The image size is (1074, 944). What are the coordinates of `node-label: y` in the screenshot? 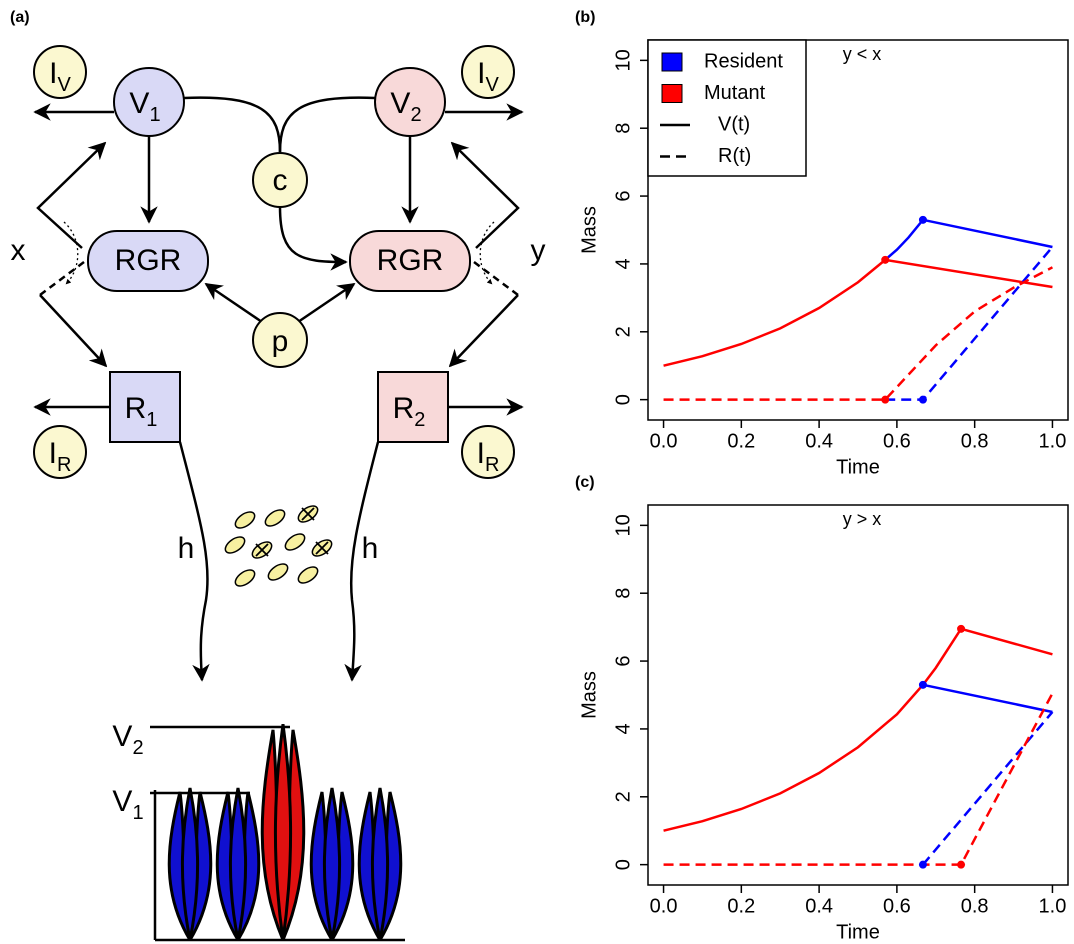 It's located at (538, 250).